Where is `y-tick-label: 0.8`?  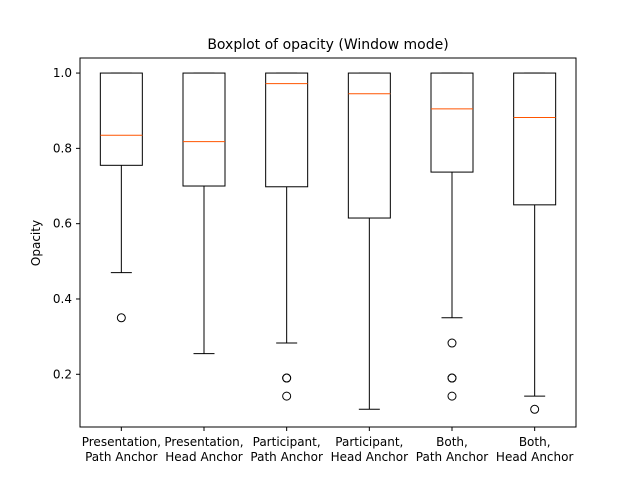 y-tick-label: 0.8 is located at coordinates (62, 148).